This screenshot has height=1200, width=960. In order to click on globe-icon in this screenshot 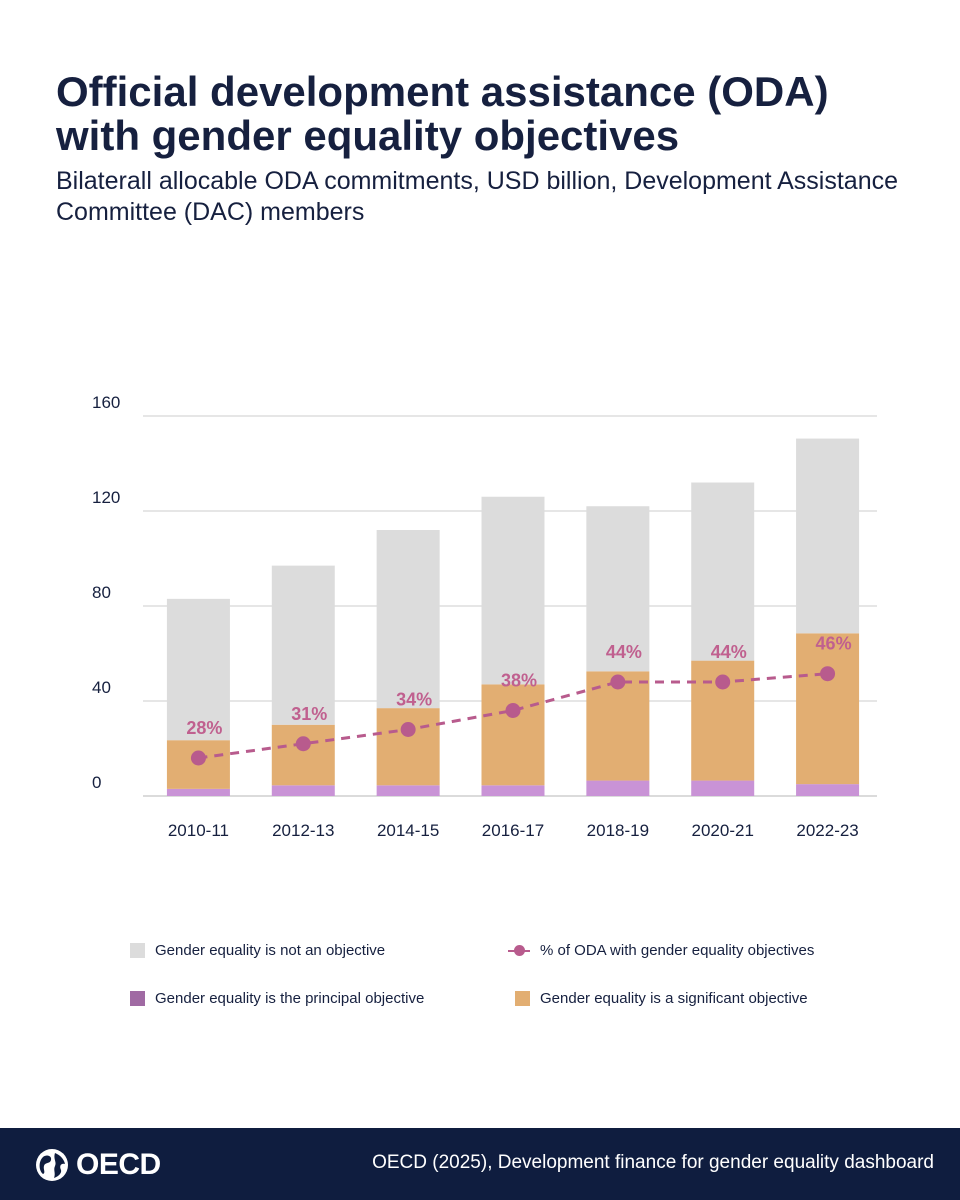, I will do `click(52, 1165)`.